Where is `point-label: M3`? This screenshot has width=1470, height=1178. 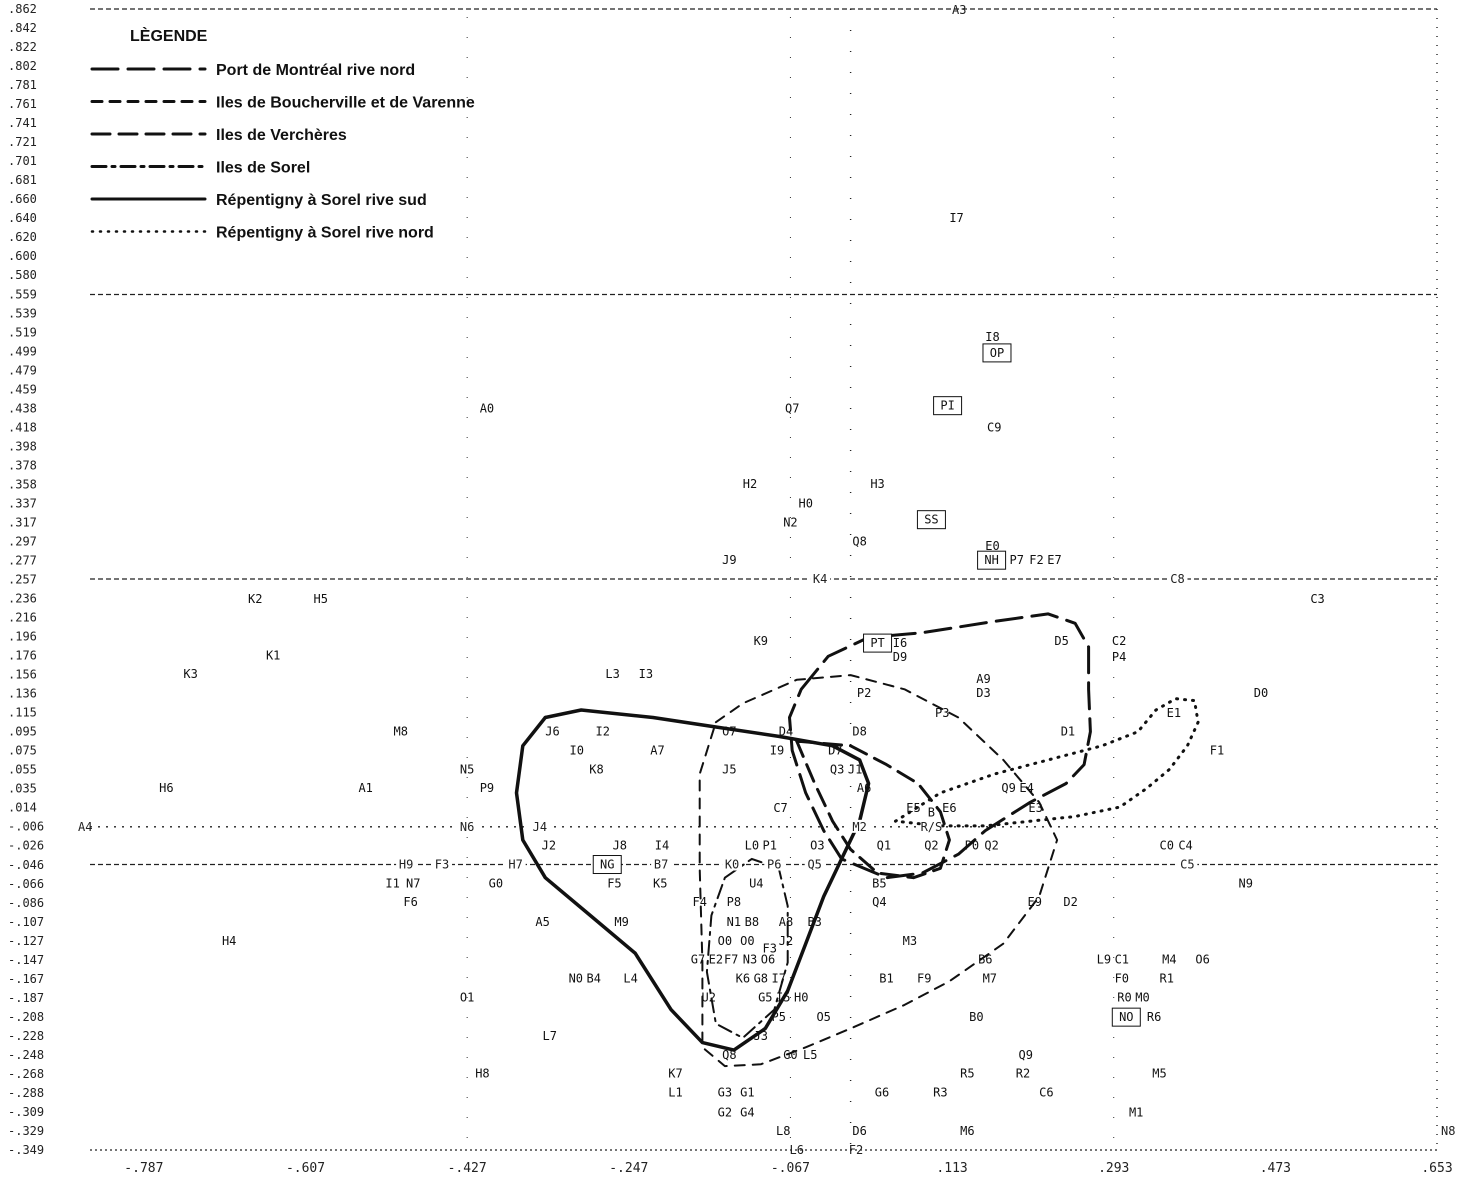 point-label: M3 is located at coordinates (910, 941).